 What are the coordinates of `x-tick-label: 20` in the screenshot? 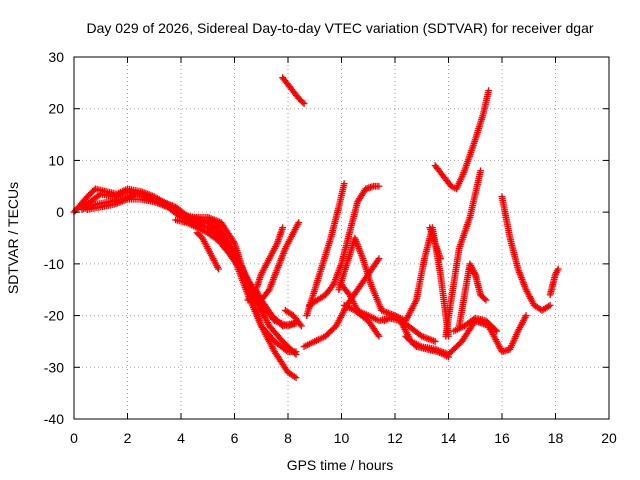 It's located at (609, 438).